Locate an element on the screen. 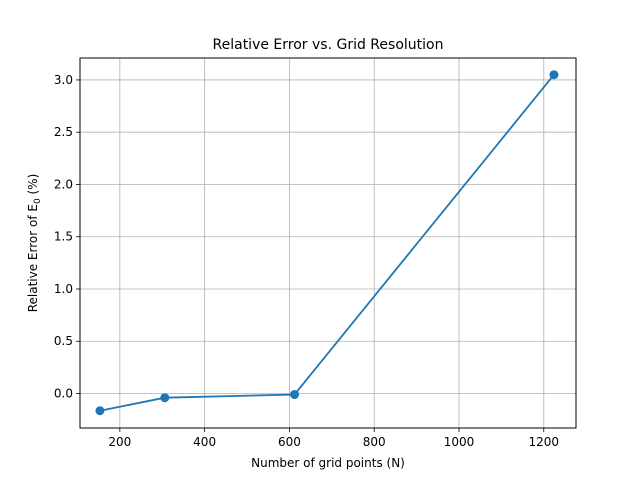 The image size is (640, 484). y-axis-label-suffix: (%) is located at coordinates (33, 186).